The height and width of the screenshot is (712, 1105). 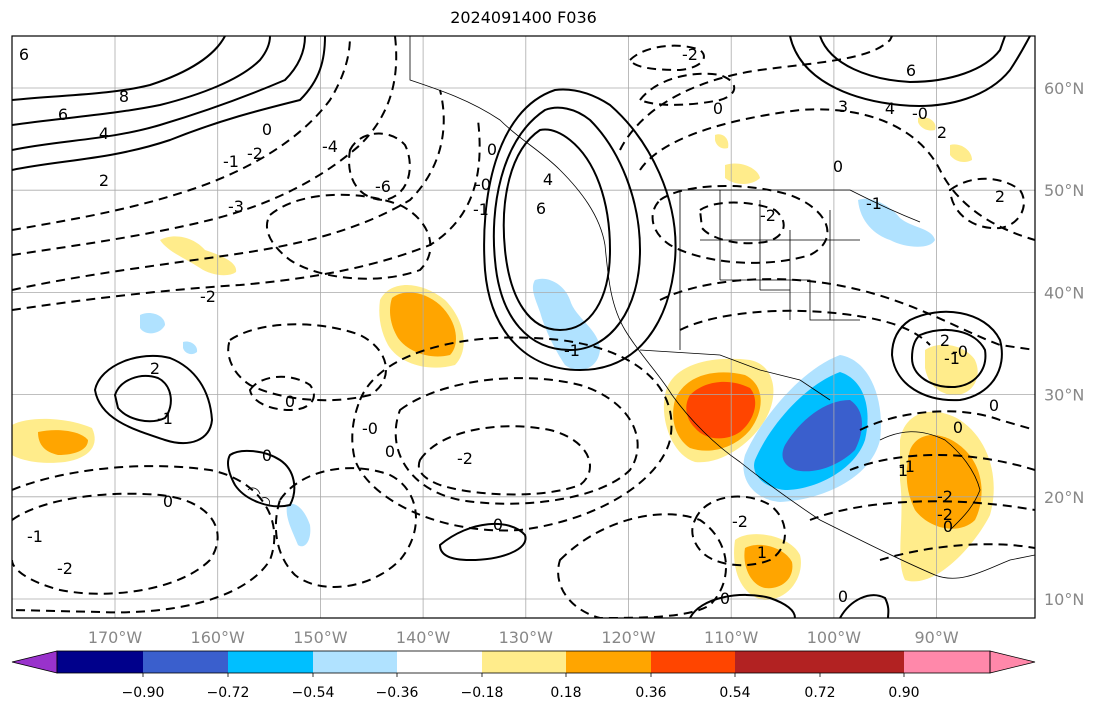 What do you see at coordinates (330, 146) in the screenshot?
I see `contour-label: -4` at bounding box center [330, 146].